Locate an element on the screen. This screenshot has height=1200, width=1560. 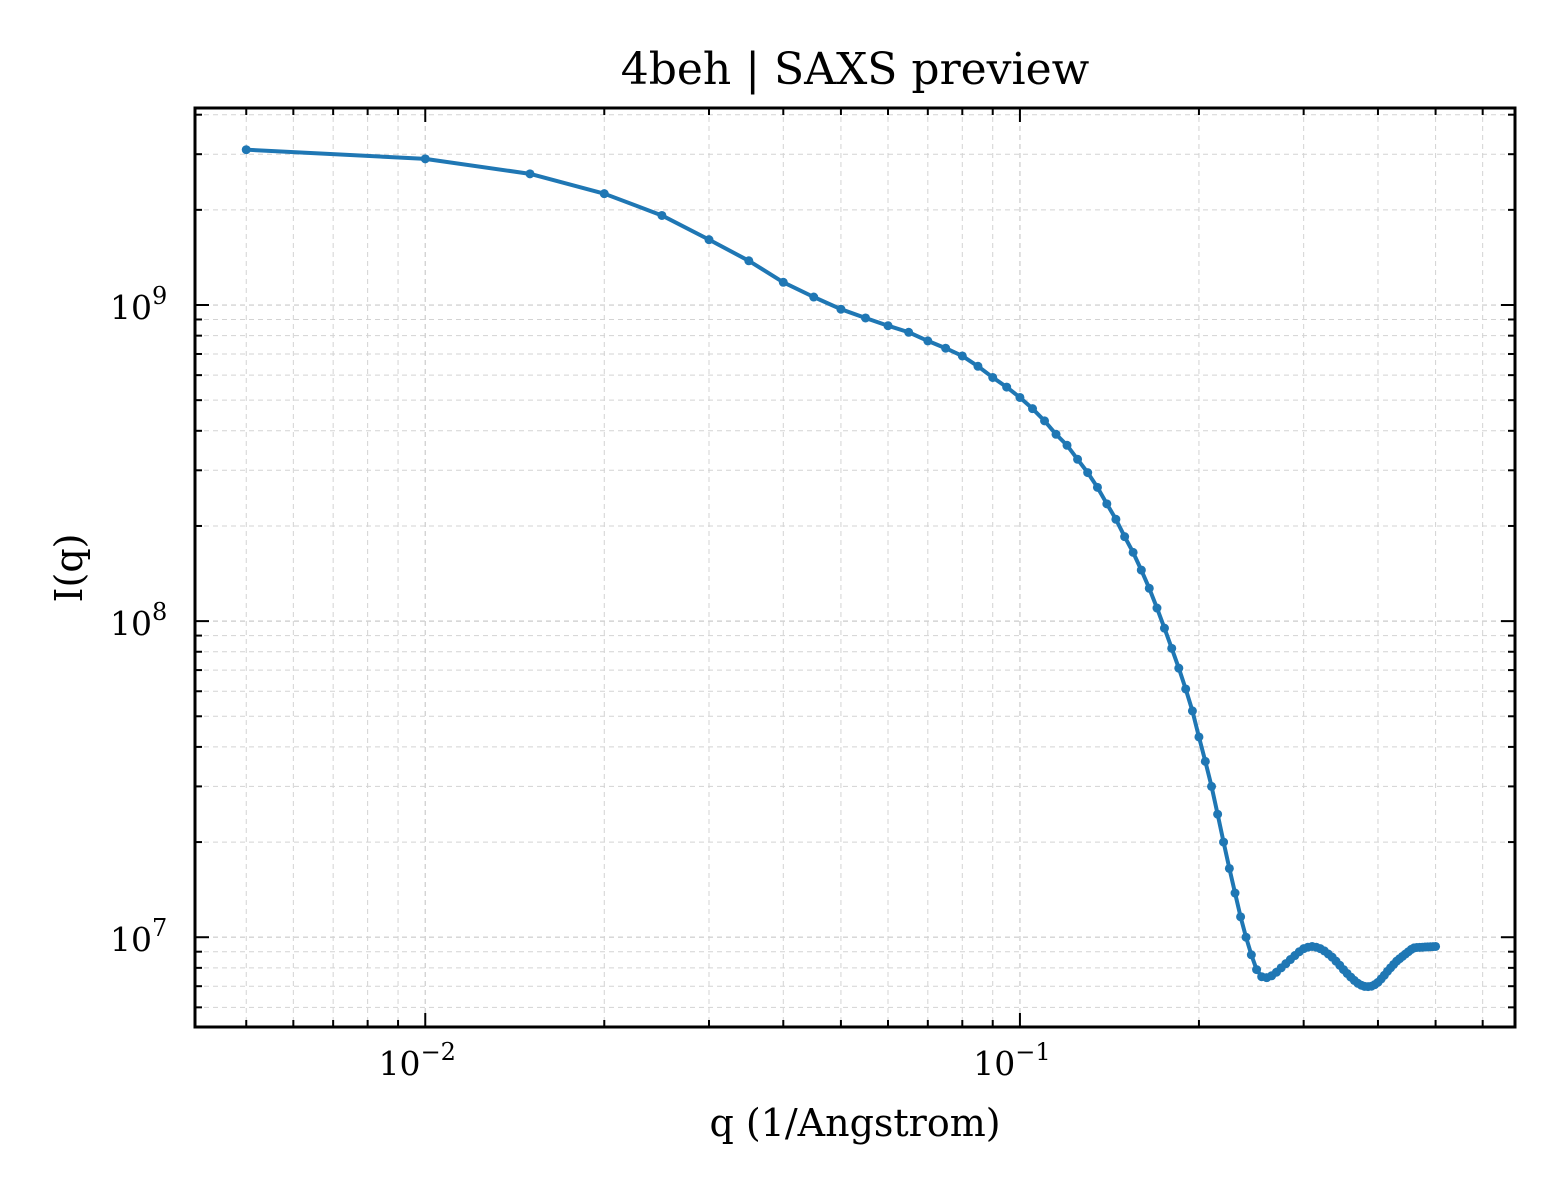
y-tick-label: 10⁷ is located at coordinates (138, 936).